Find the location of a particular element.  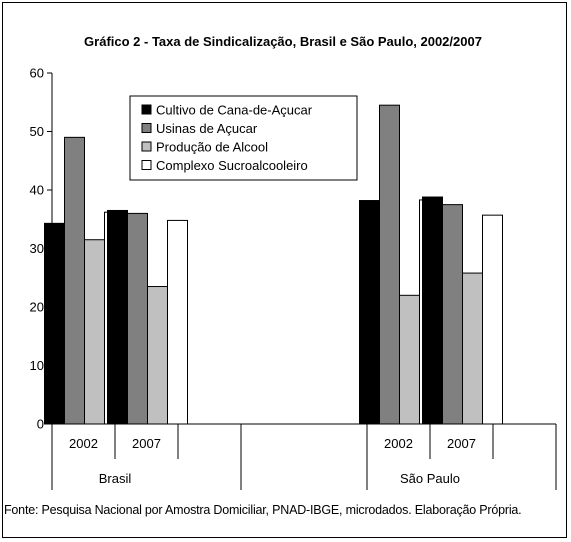

y-tick-label: 20 is located at coordinates (37, 307).